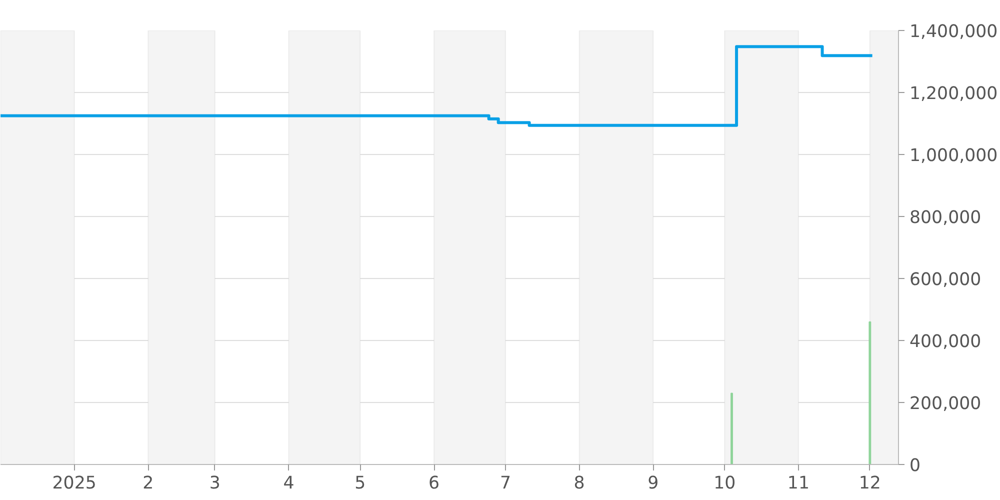  Describe the element at coordinates (579, 484) in the screenshot. I see `x-tick-label: 8` at that location.